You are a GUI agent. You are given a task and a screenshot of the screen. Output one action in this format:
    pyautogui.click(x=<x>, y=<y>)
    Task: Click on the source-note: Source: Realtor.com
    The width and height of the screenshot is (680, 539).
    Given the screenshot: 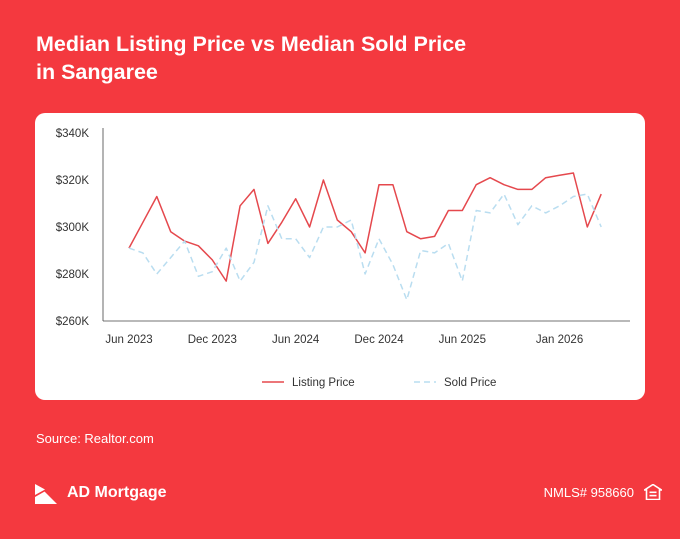 What is the action you would take?
    pyautogui.click(x=95, y=438)
    